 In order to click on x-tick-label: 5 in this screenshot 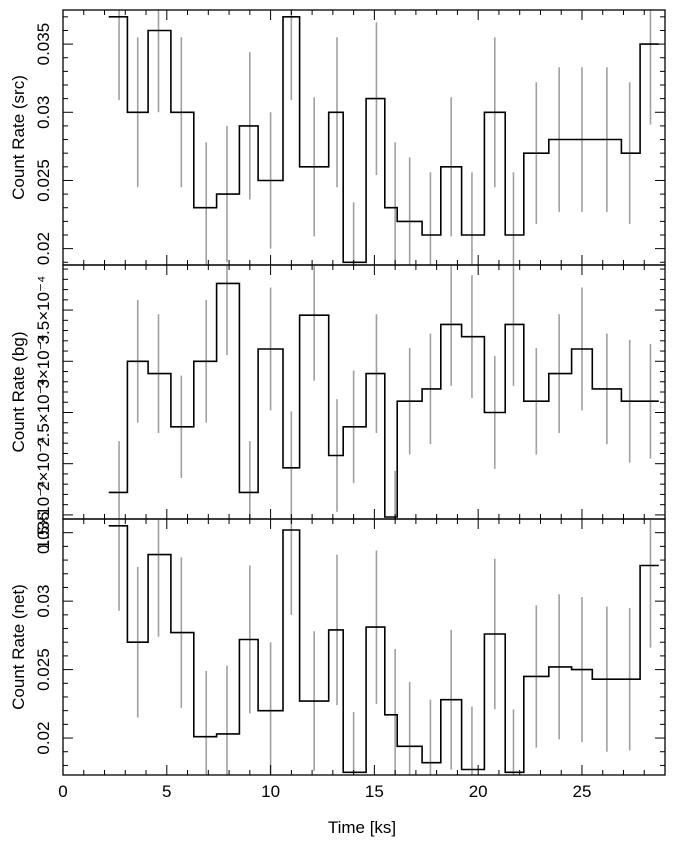, I will do `click(166, 791)`.